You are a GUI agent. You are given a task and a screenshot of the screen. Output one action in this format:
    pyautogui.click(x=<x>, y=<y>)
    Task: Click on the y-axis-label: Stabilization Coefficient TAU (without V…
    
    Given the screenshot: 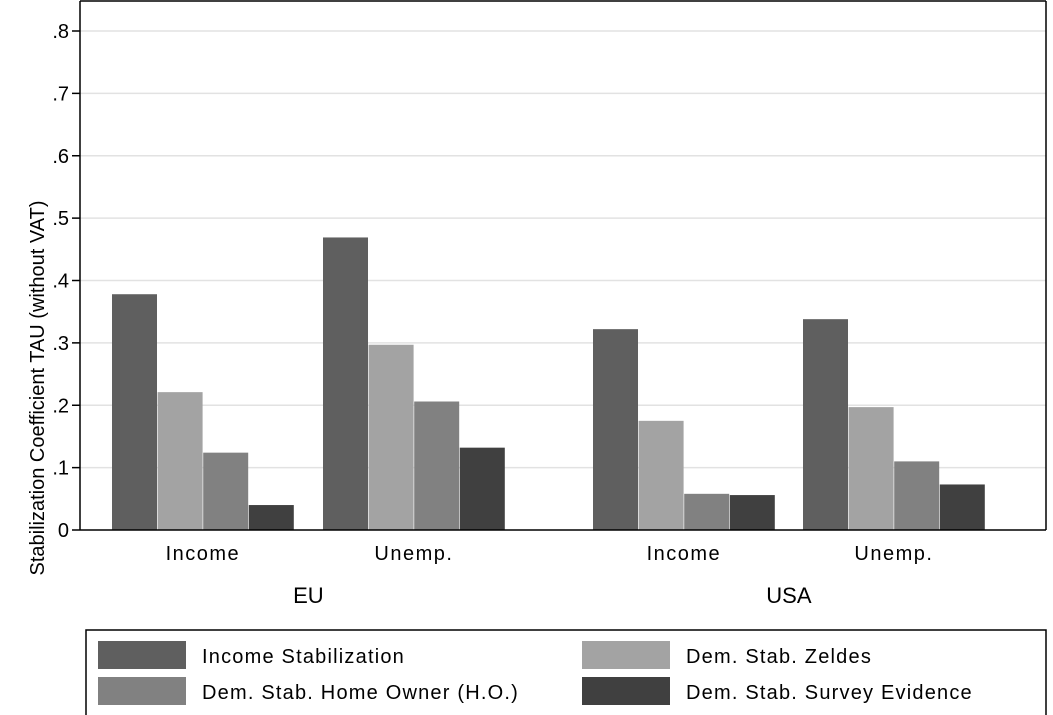 What is the action you would take?
    pyautogui.click(x=38, y=388)
    